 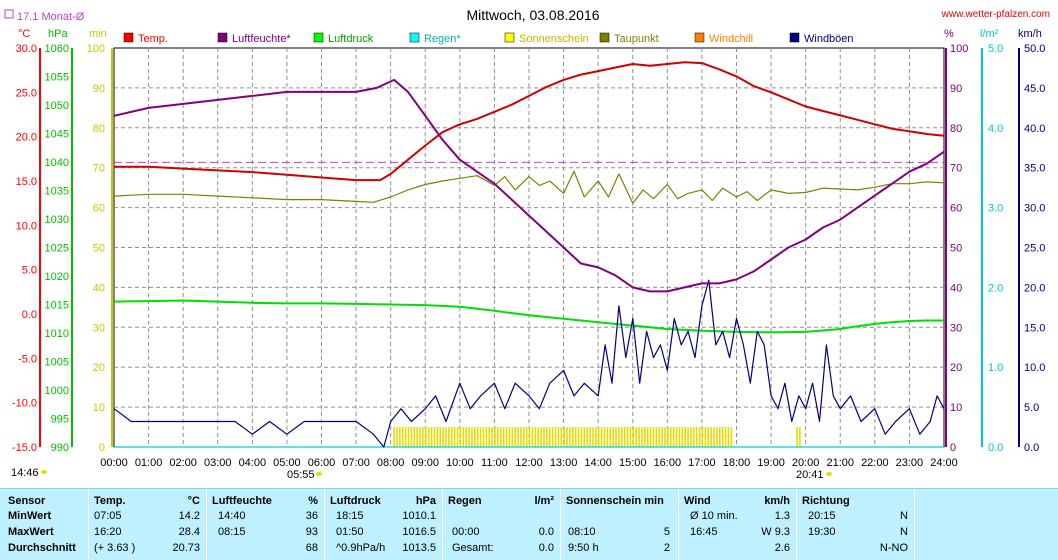 I want to click on stat-cell: 00:00, so click(x=466, y=532).